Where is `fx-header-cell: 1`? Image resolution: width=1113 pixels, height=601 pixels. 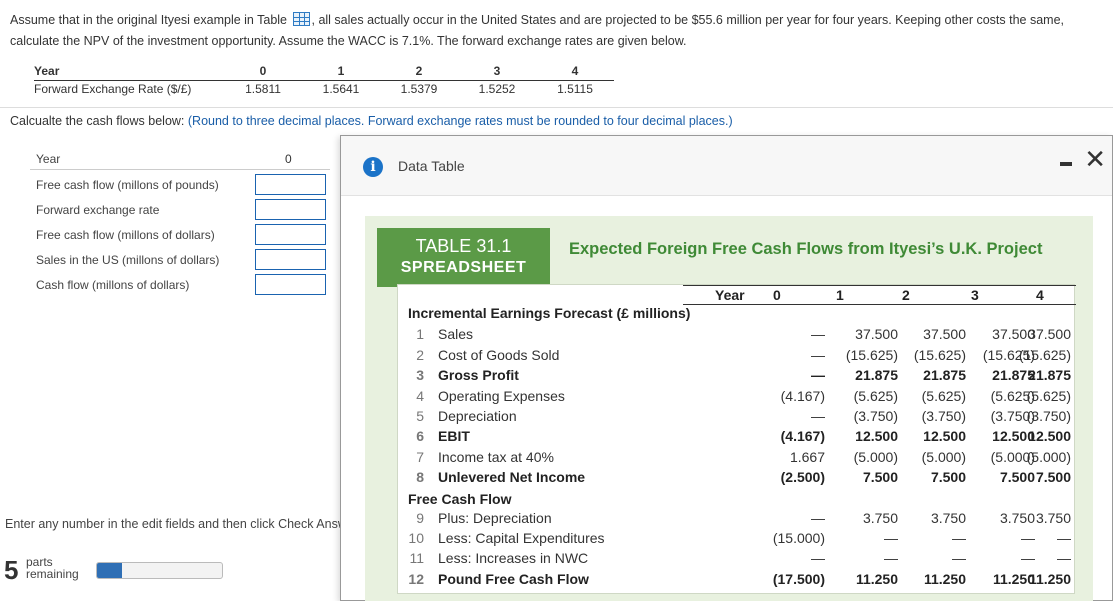
fx-header-cell: 1 is located at coordinates (341, 71).